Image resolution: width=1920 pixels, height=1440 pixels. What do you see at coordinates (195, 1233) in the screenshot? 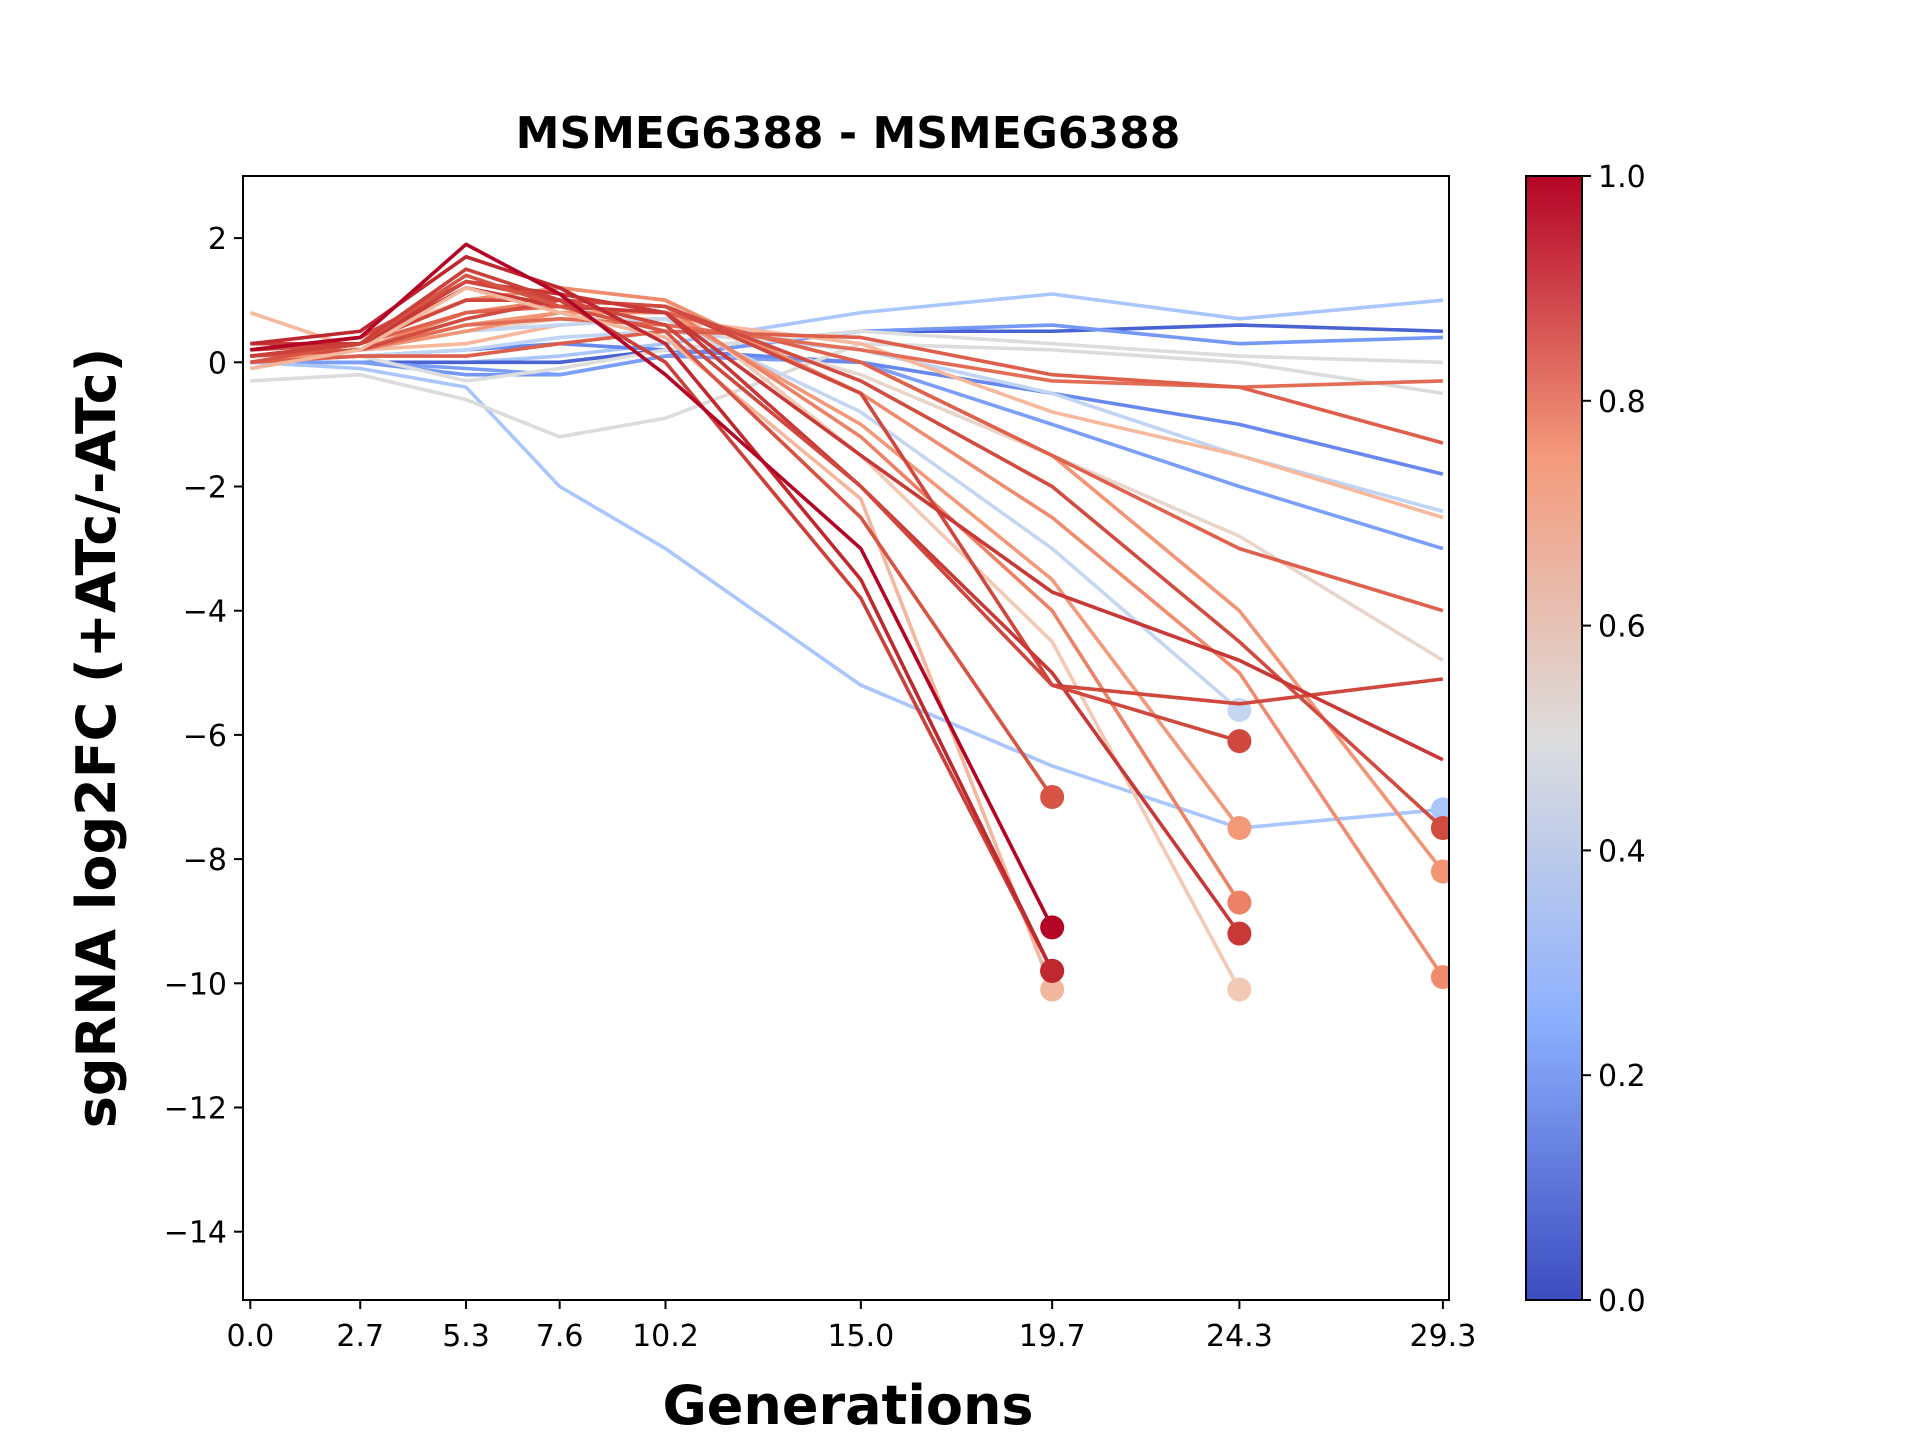
I see `y-tick-label: −14` at bounding box center [195, 1233].